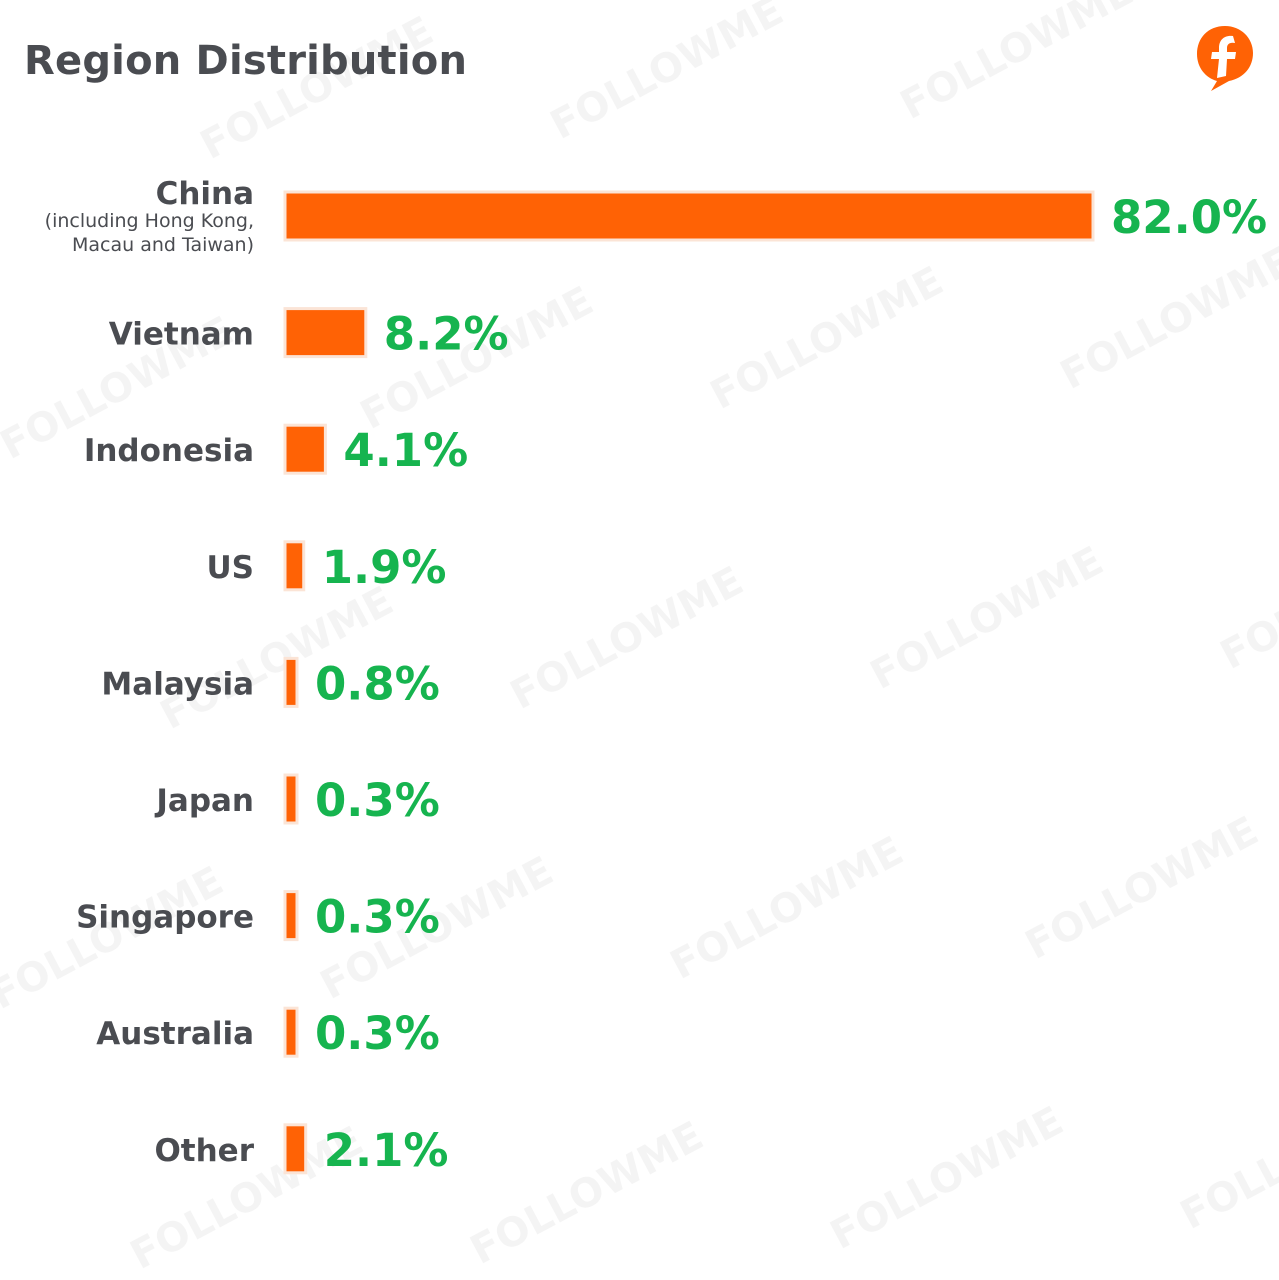  I want to click on bar-us, so click(294, 566).